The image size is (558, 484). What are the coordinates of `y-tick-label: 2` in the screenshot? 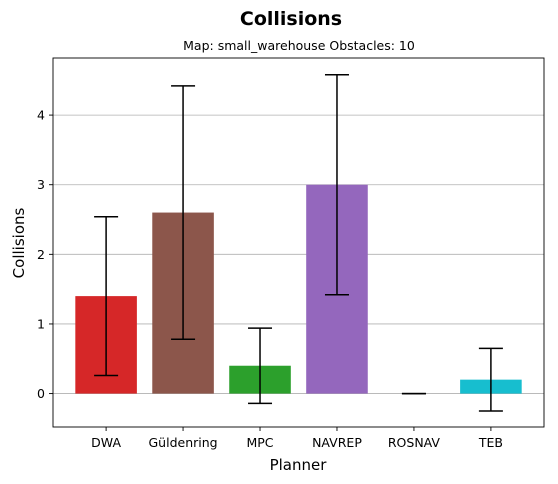 It's located at (41, 254).